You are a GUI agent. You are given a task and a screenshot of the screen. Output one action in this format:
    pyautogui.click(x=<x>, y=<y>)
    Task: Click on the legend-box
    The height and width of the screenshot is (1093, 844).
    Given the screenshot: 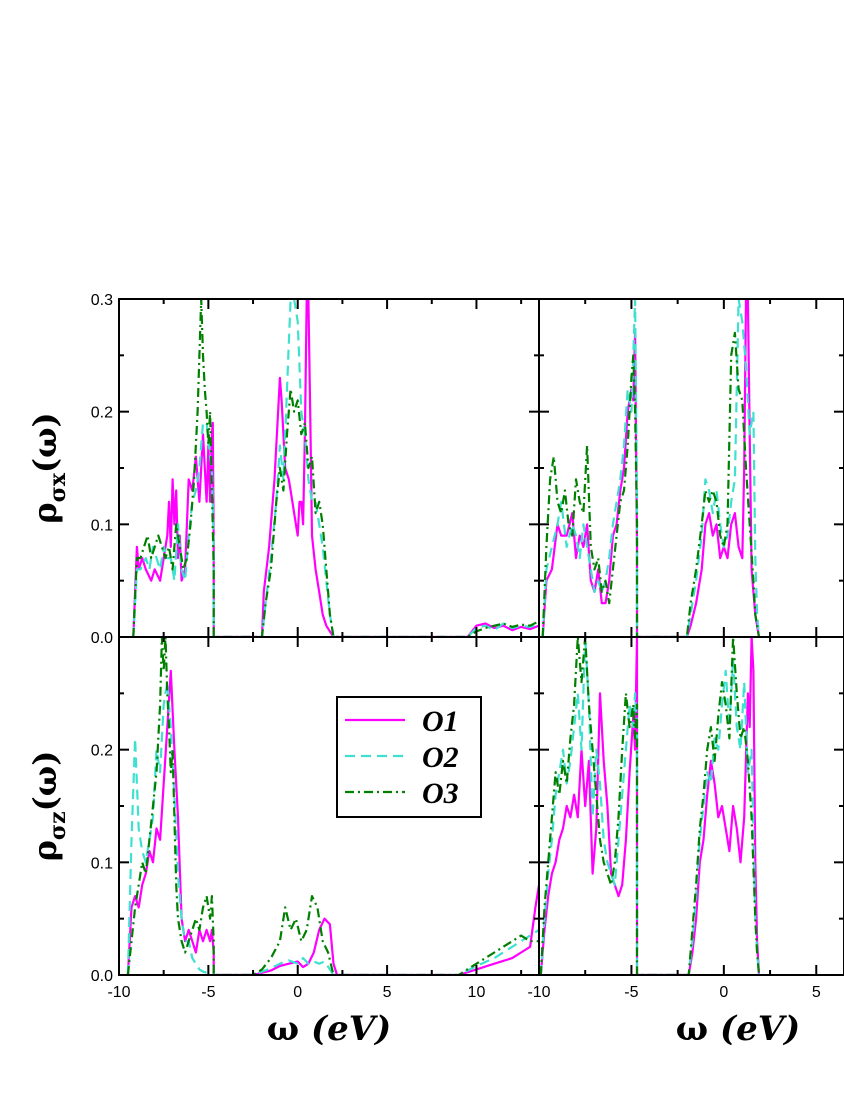 What is the action you would take?
    pyautogui.click(x=409, y=757)
    